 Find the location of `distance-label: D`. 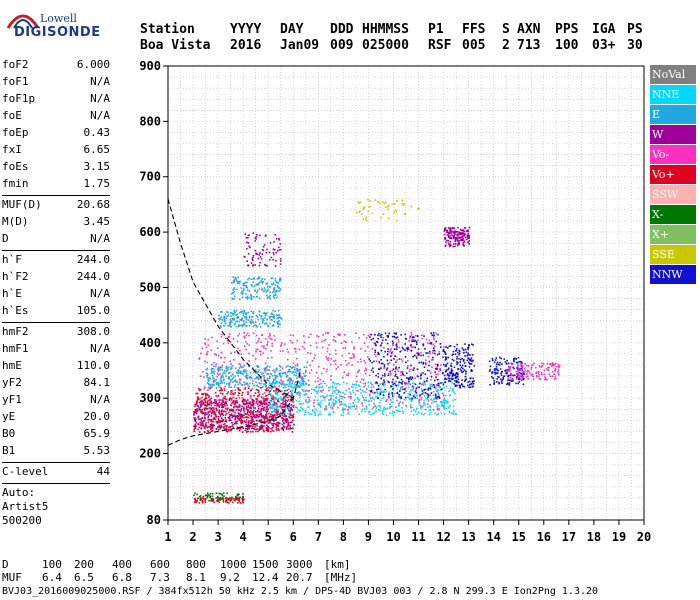

distance-label: D is located at coordinates (5, 564).